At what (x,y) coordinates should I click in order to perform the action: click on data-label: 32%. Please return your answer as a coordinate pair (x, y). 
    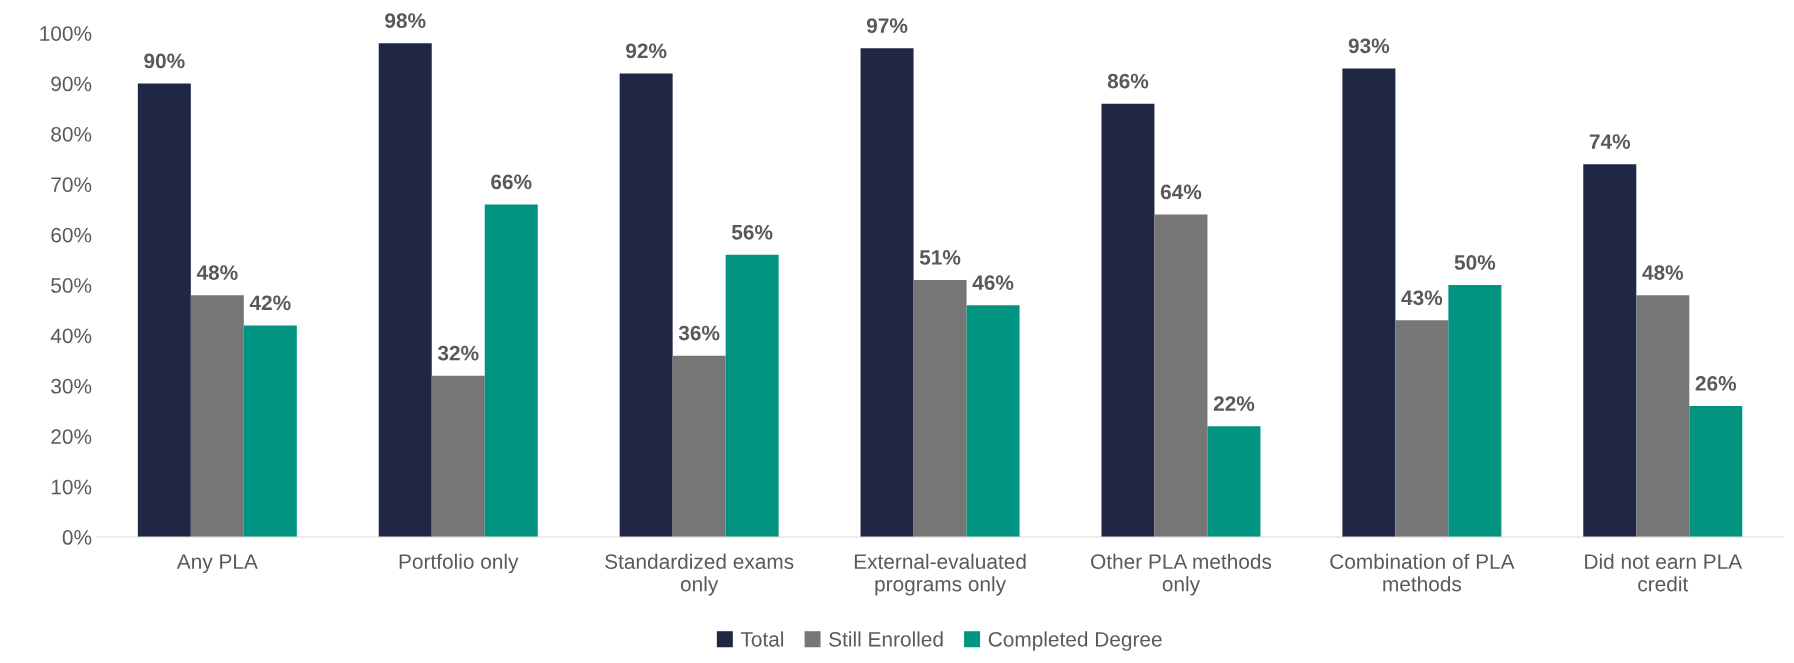
    Looking at the image, I should click on (458, 353).